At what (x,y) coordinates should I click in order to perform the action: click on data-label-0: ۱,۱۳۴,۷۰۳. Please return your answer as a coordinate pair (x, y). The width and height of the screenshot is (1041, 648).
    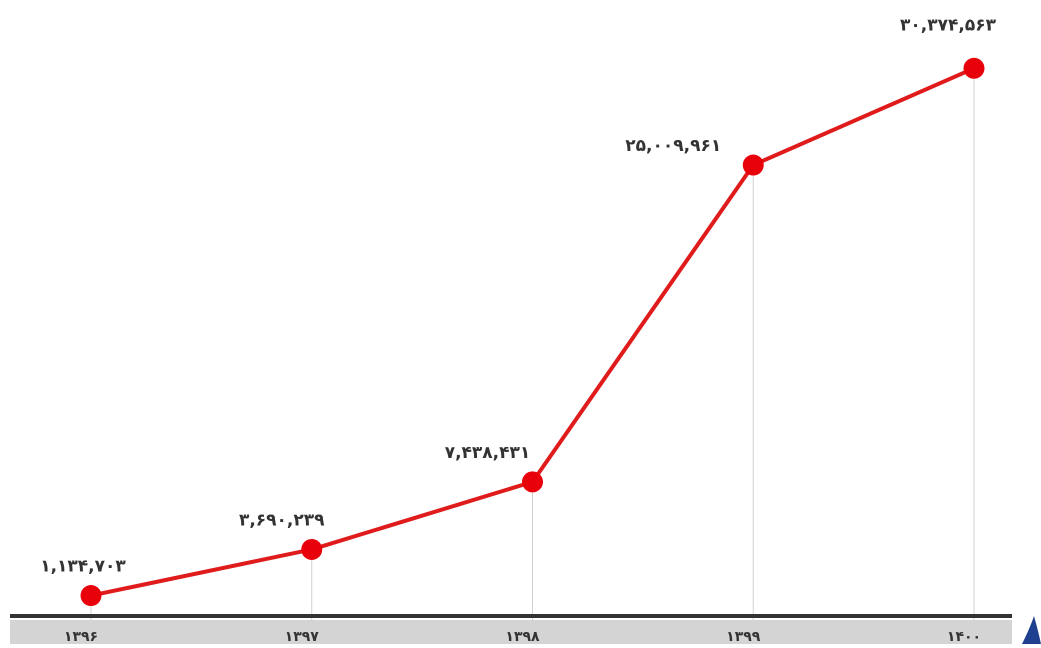
    Looking at the image, I should click on (83, 567).